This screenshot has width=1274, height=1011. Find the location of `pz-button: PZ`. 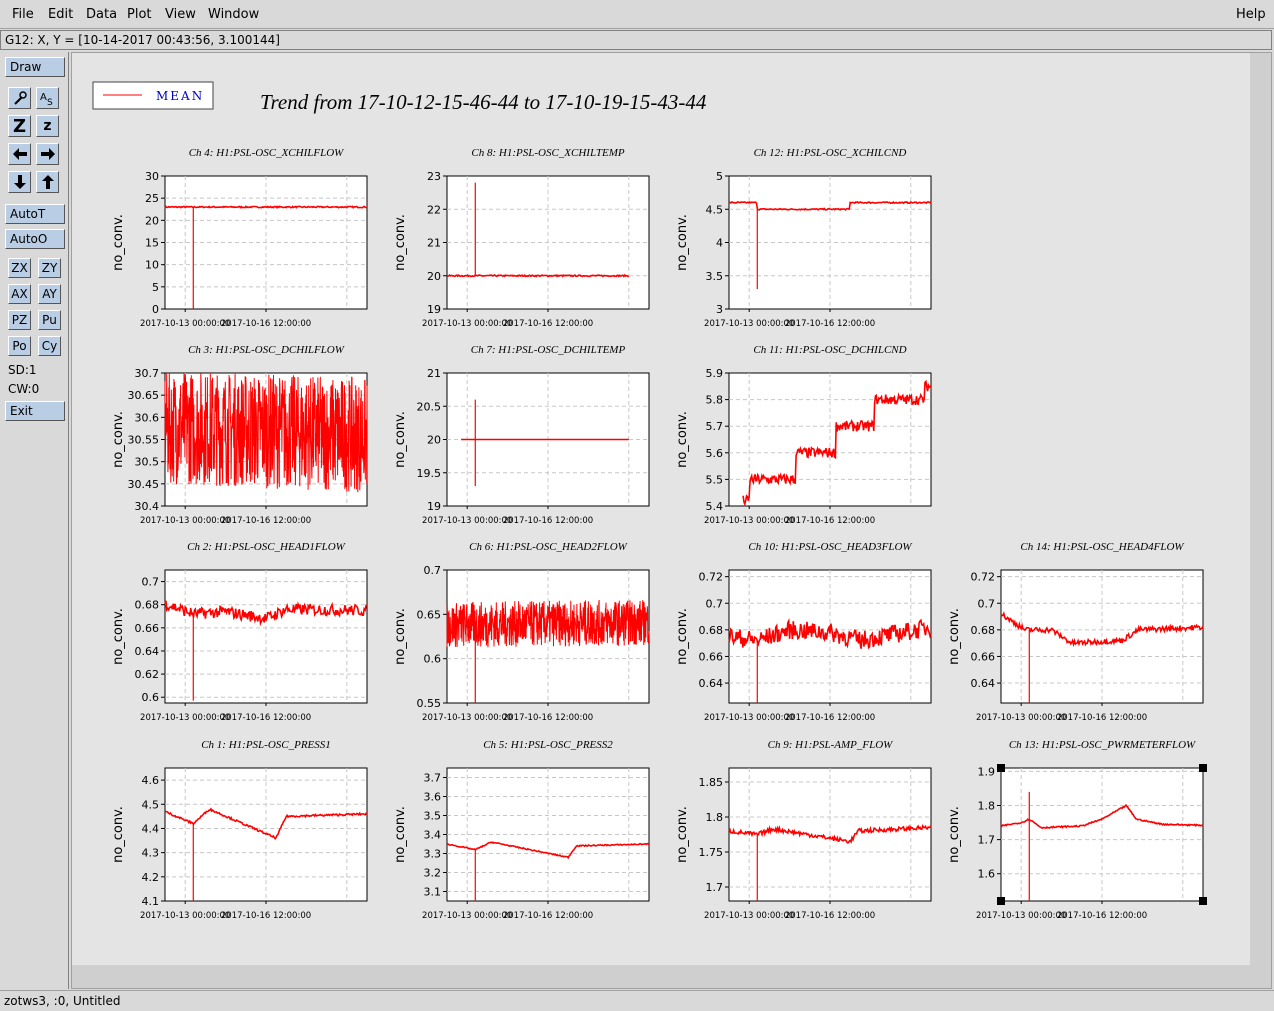

pz-button: PZ is located at coordinates (19, 320).